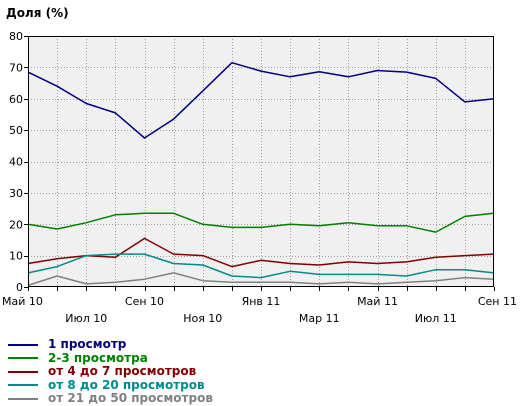 The width and height of the screenshot is (520, 406). I want to click on legend-label: 1 просмотр, so click(87, 344).